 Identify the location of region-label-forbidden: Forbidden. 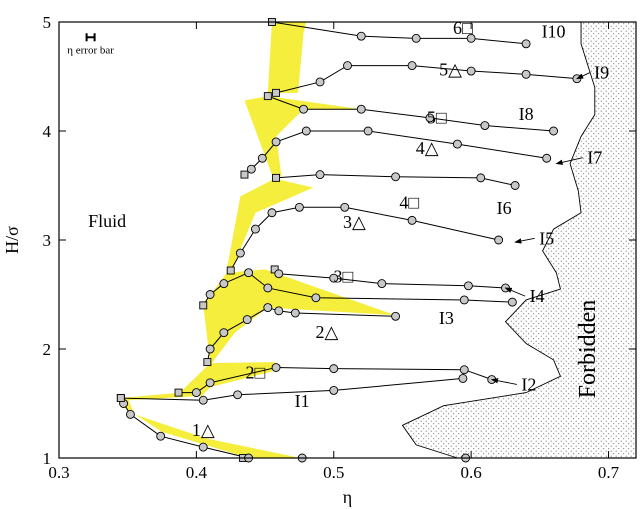
(588, 349).